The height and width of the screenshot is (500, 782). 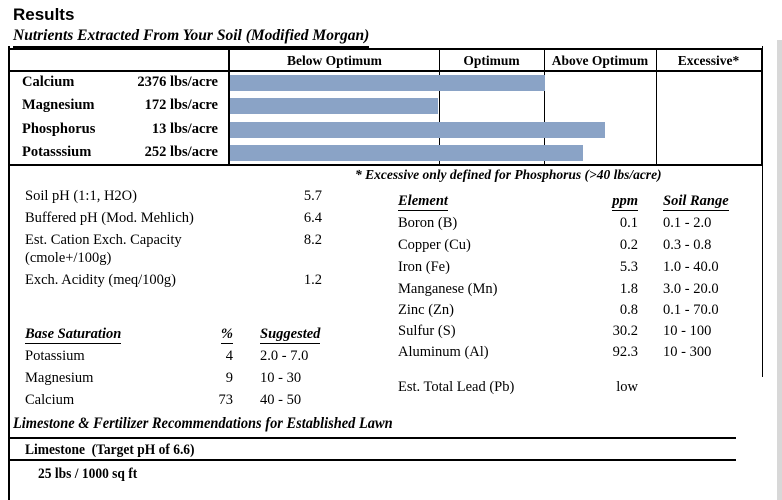 What do you see at coordinates (456, 387) in the screenshot?
I see `lead-label: Est. Total Lead (Pb)` at bounding box center [456, 387].